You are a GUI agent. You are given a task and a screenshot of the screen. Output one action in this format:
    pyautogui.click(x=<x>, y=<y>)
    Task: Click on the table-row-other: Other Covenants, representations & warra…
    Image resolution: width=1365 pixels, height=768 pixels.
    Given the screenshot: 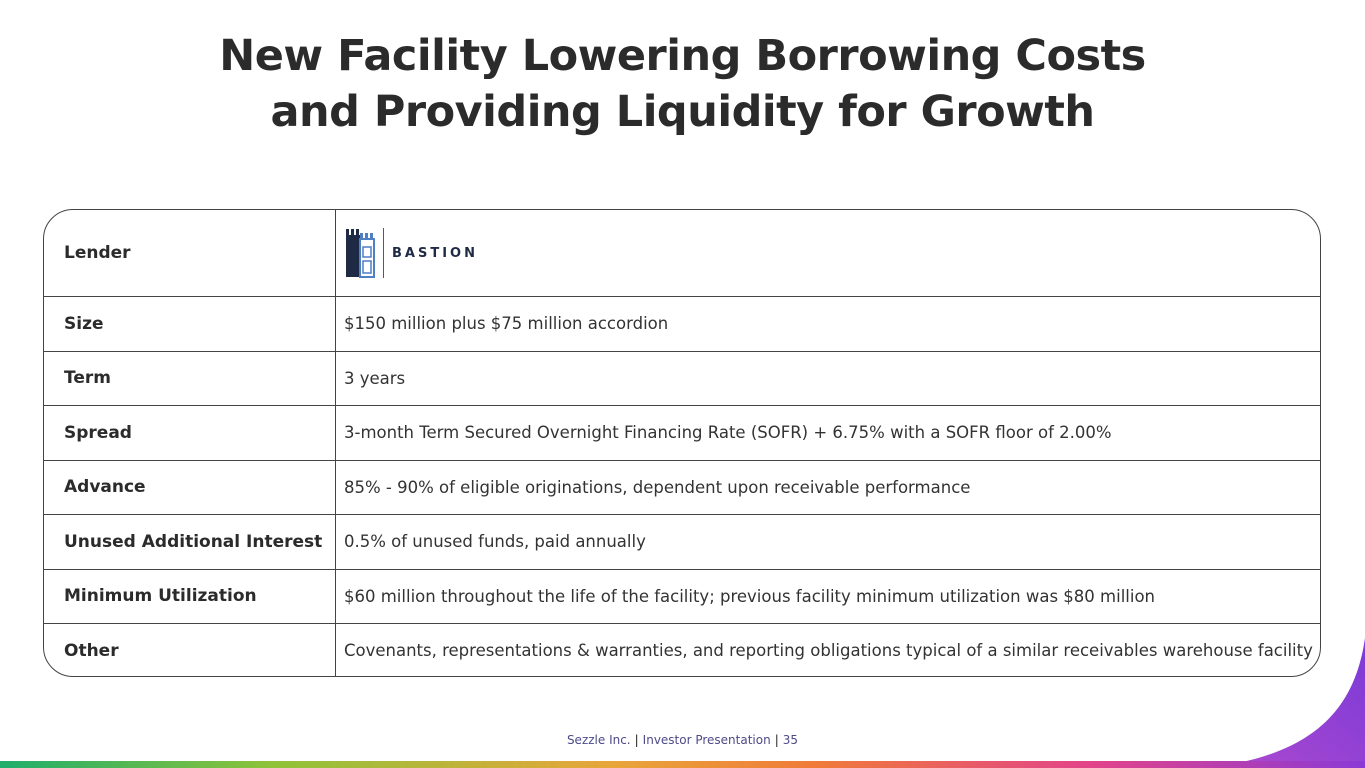 What is the action you would take?
    pyautogui.click(x=682, y=649)
    